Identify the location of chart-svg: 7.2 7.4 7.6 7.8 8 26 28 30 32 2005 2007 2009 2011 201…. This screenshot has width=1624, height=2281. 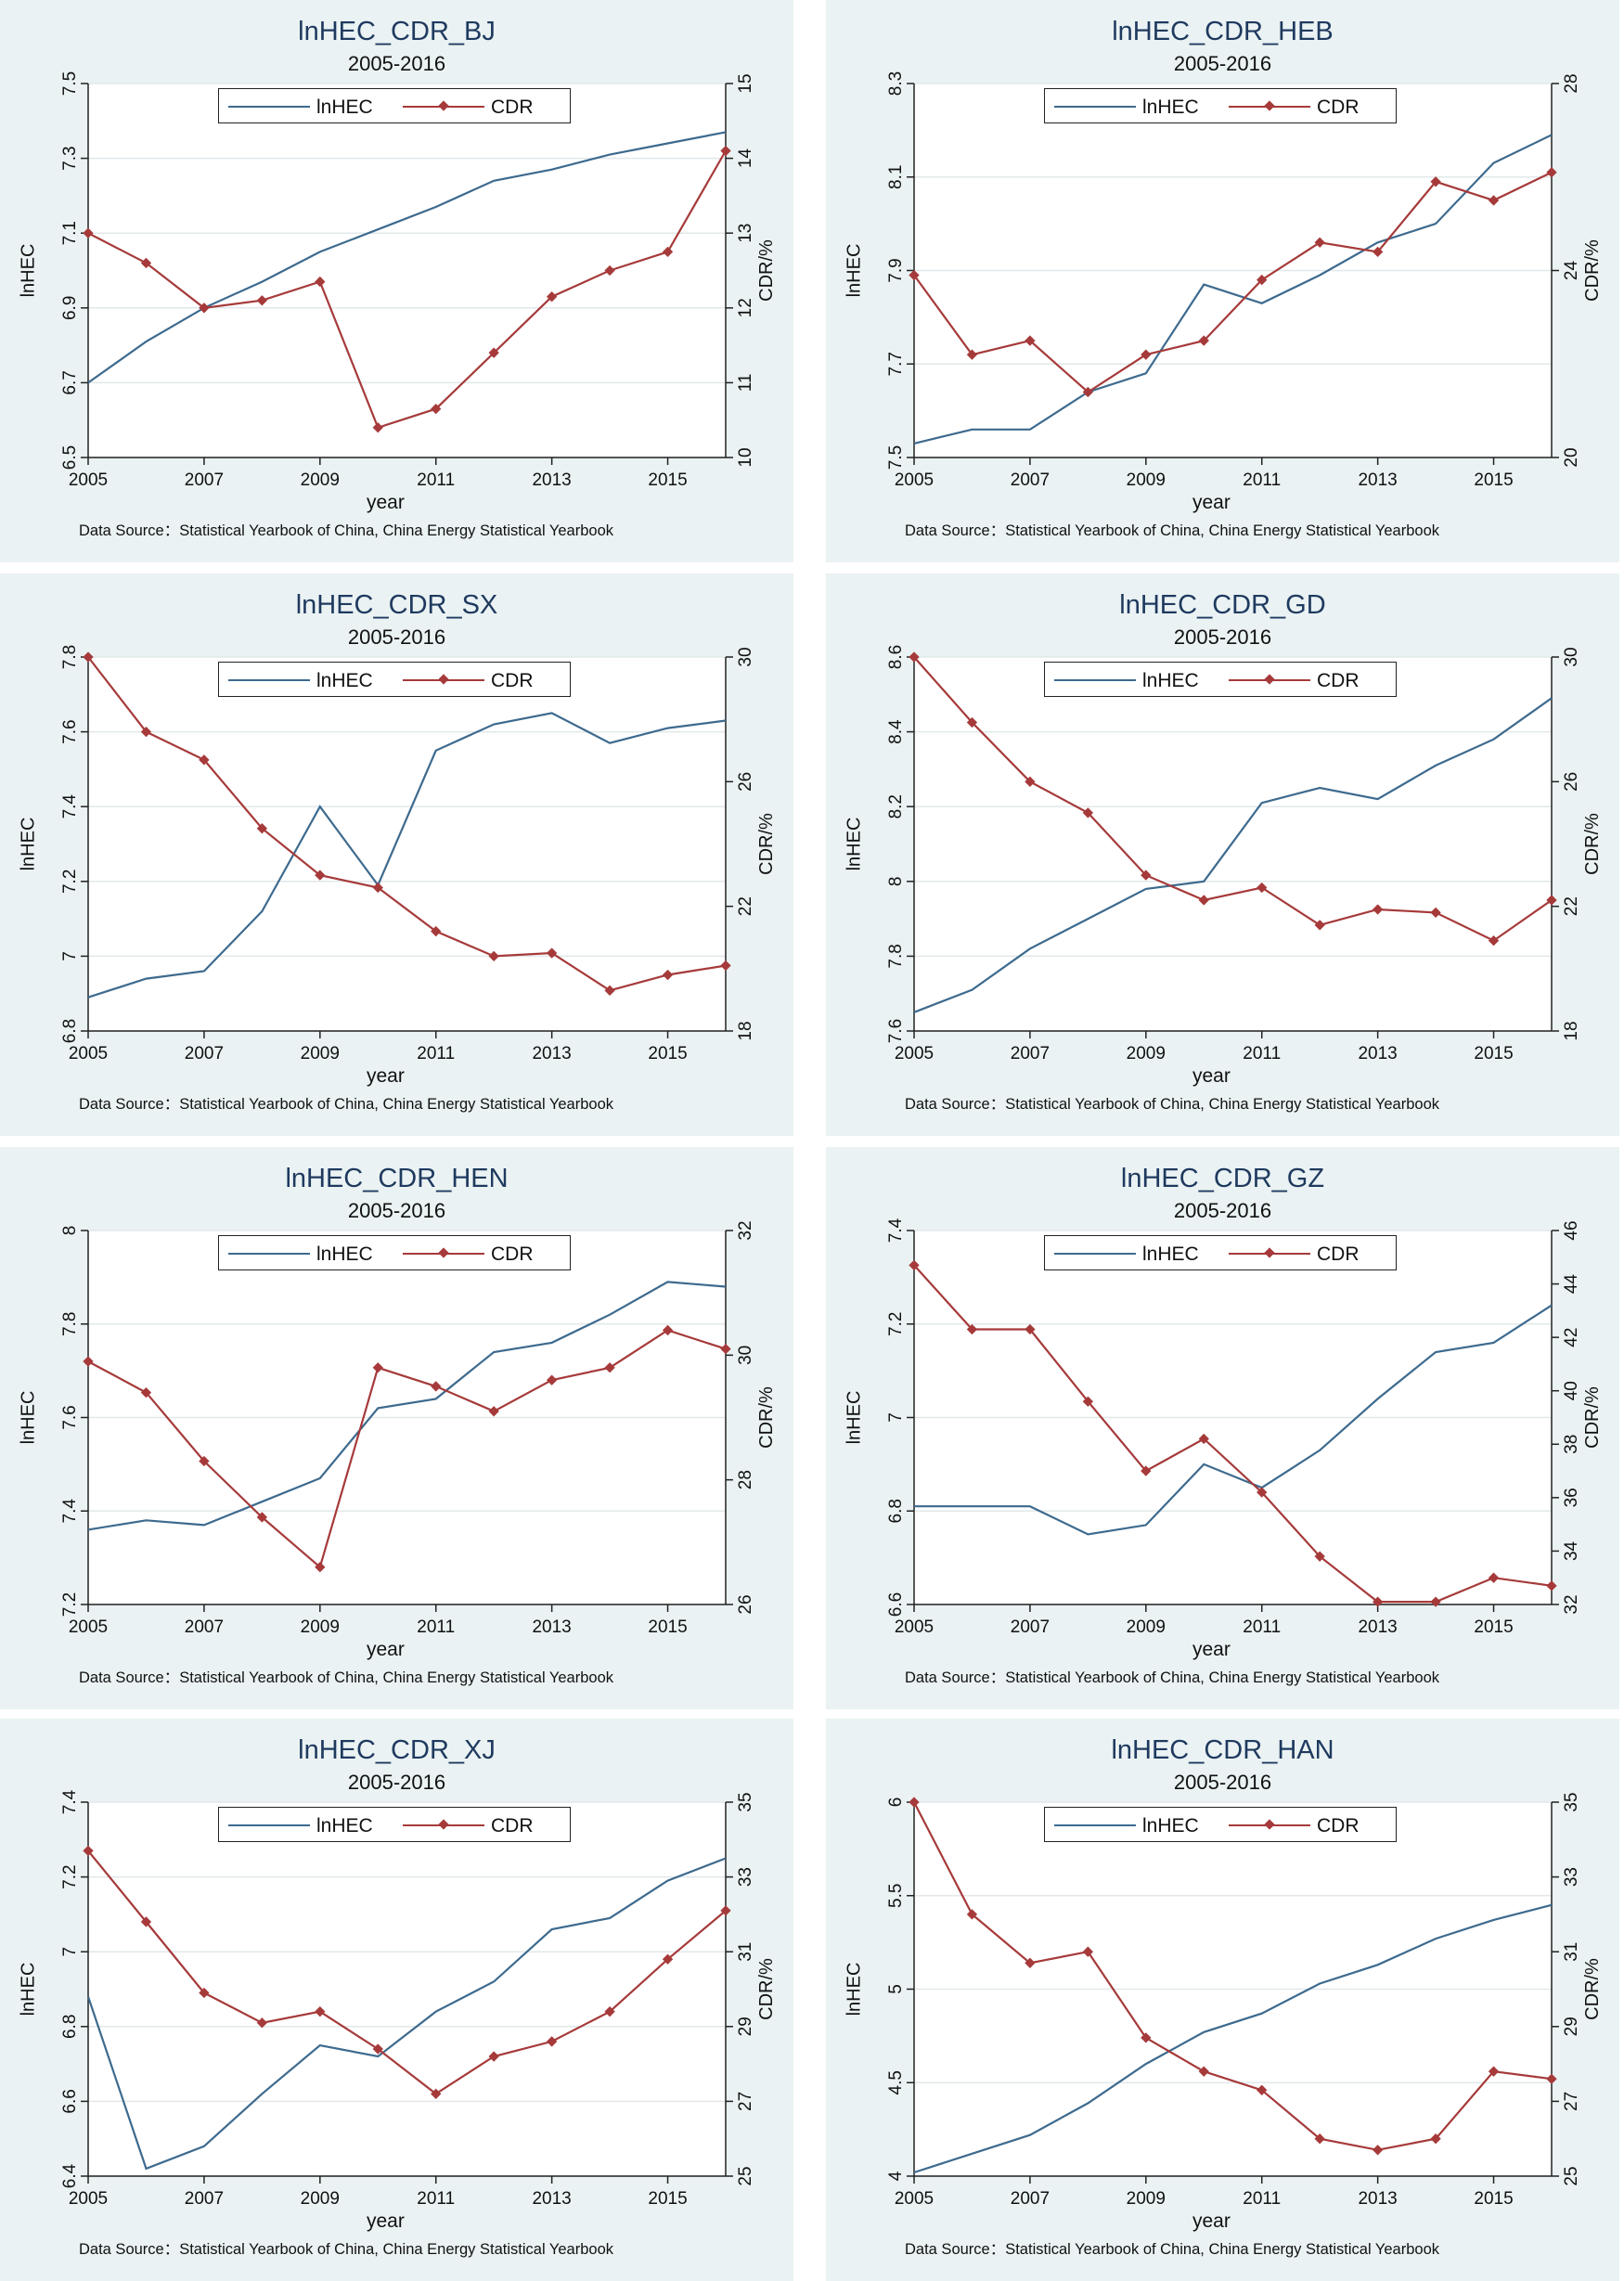
(408, 1428).